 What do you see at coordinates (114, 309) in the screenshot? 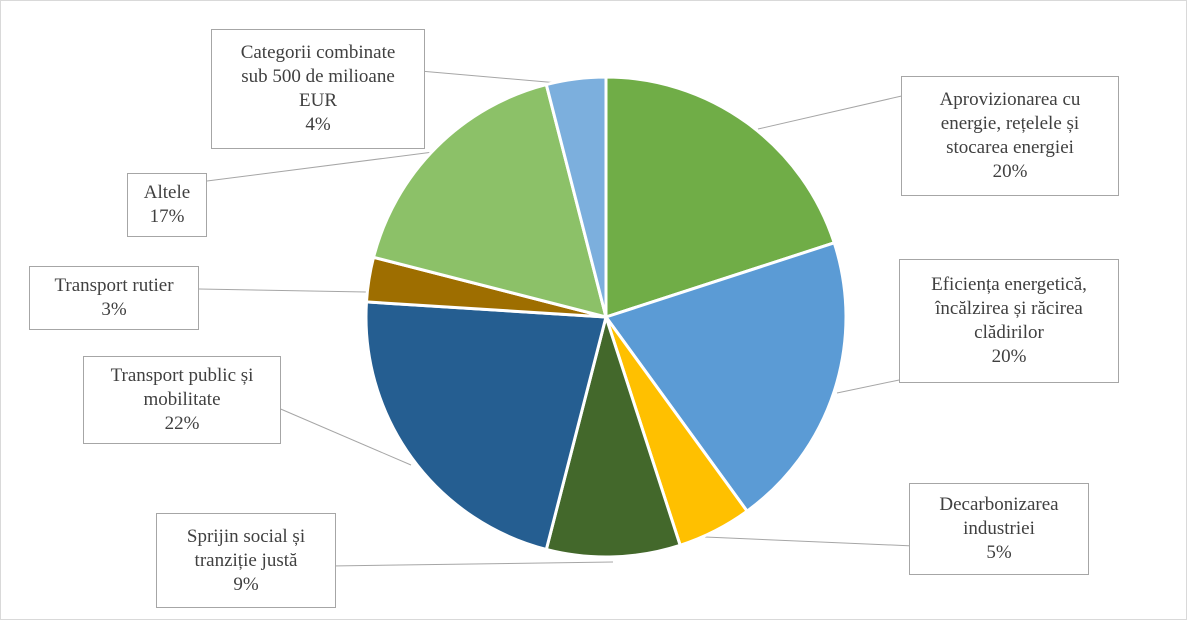
I see `slice-percent-label: 3%` at bounding box center [114, 309].